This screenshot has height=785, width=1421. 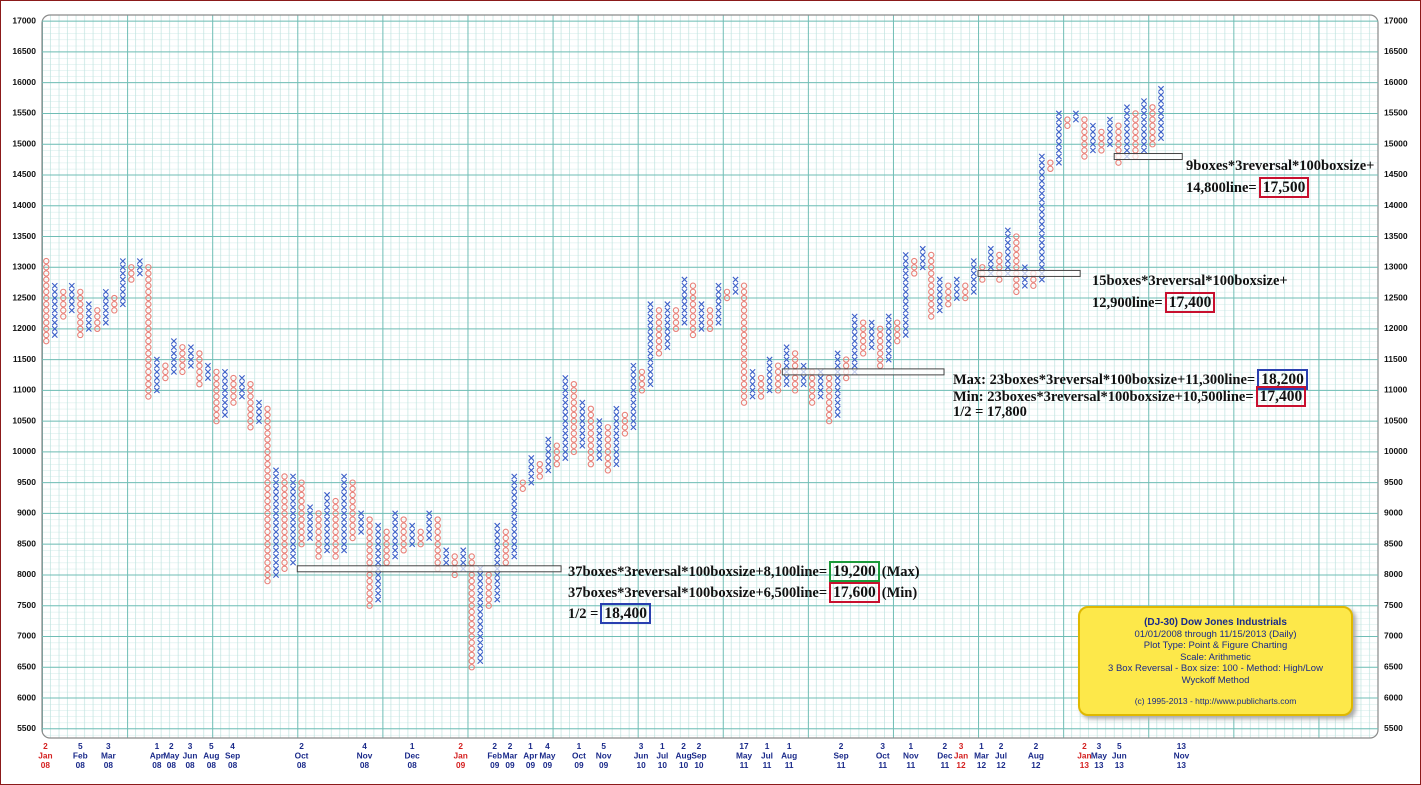 What do you see at coordinates (626, 613) in the screenshot?
I see `annotation-result: 18,400` at bounding box center [626, 613].